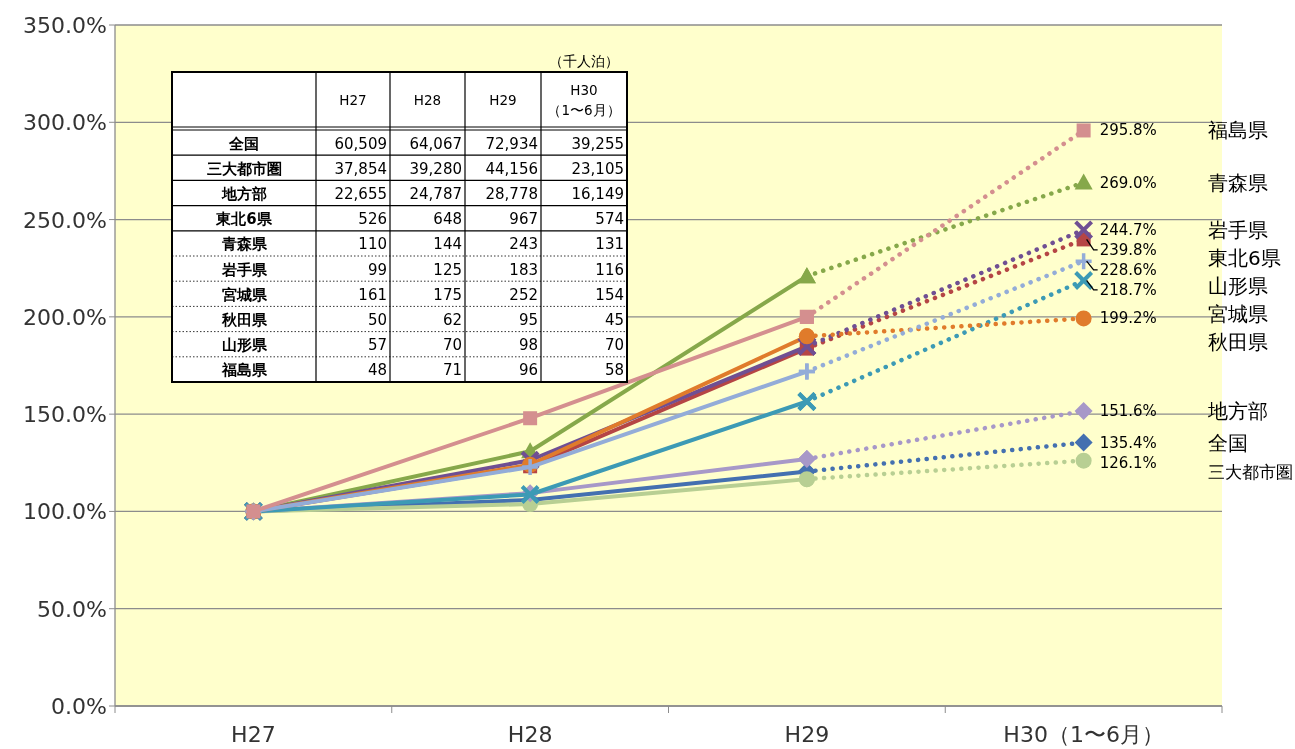 The image size is (1295, 749). Describe the element at coordinates (65, 415) in the screenshot. I see `y-tick-label: 150.0%` at that location.